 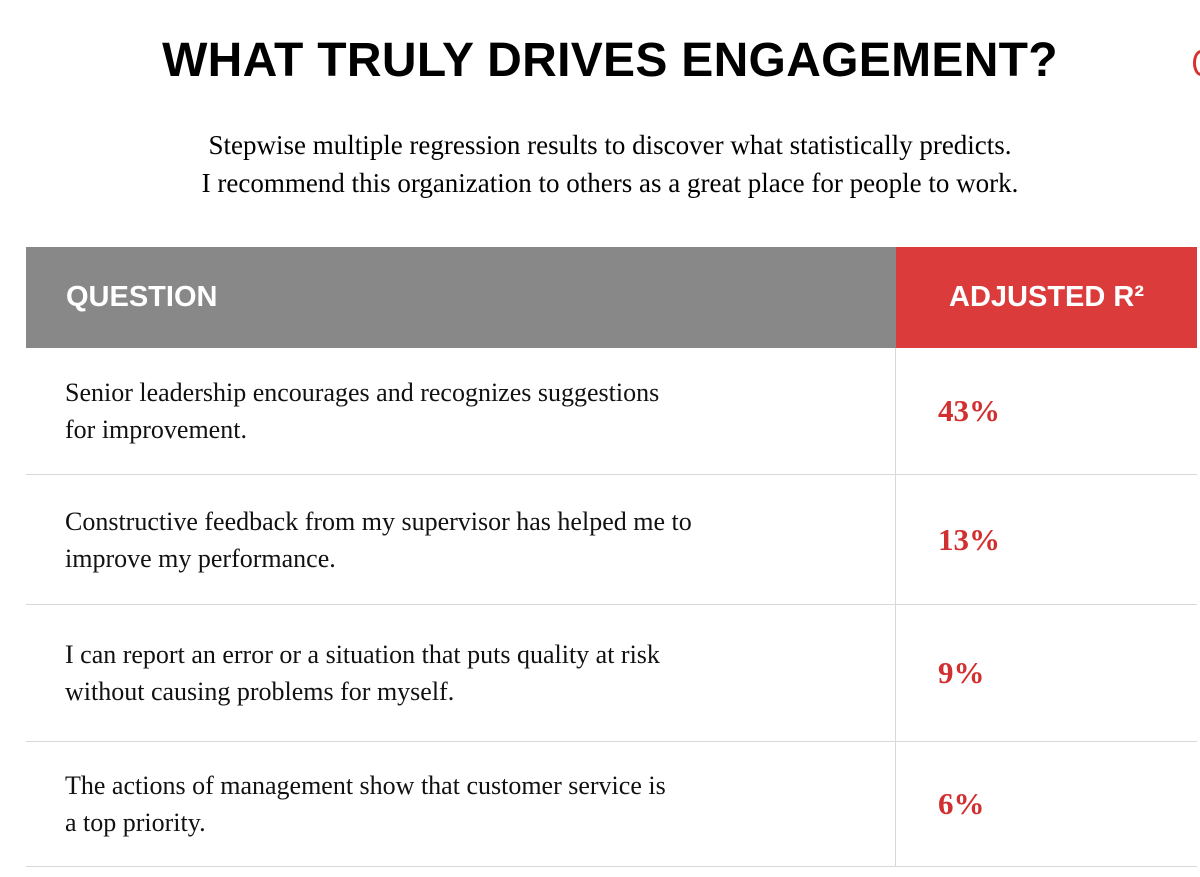 I want to click on question-column-header: QUESTION, so click(x=461, y=297).